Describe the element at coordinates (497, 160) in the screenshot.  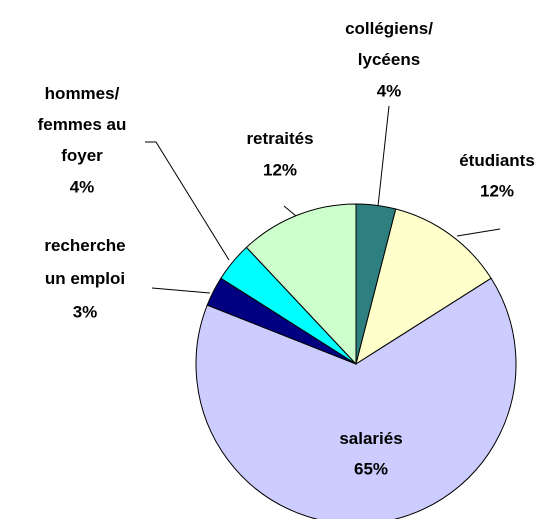
I see `slice-label: étudiants` at that location.